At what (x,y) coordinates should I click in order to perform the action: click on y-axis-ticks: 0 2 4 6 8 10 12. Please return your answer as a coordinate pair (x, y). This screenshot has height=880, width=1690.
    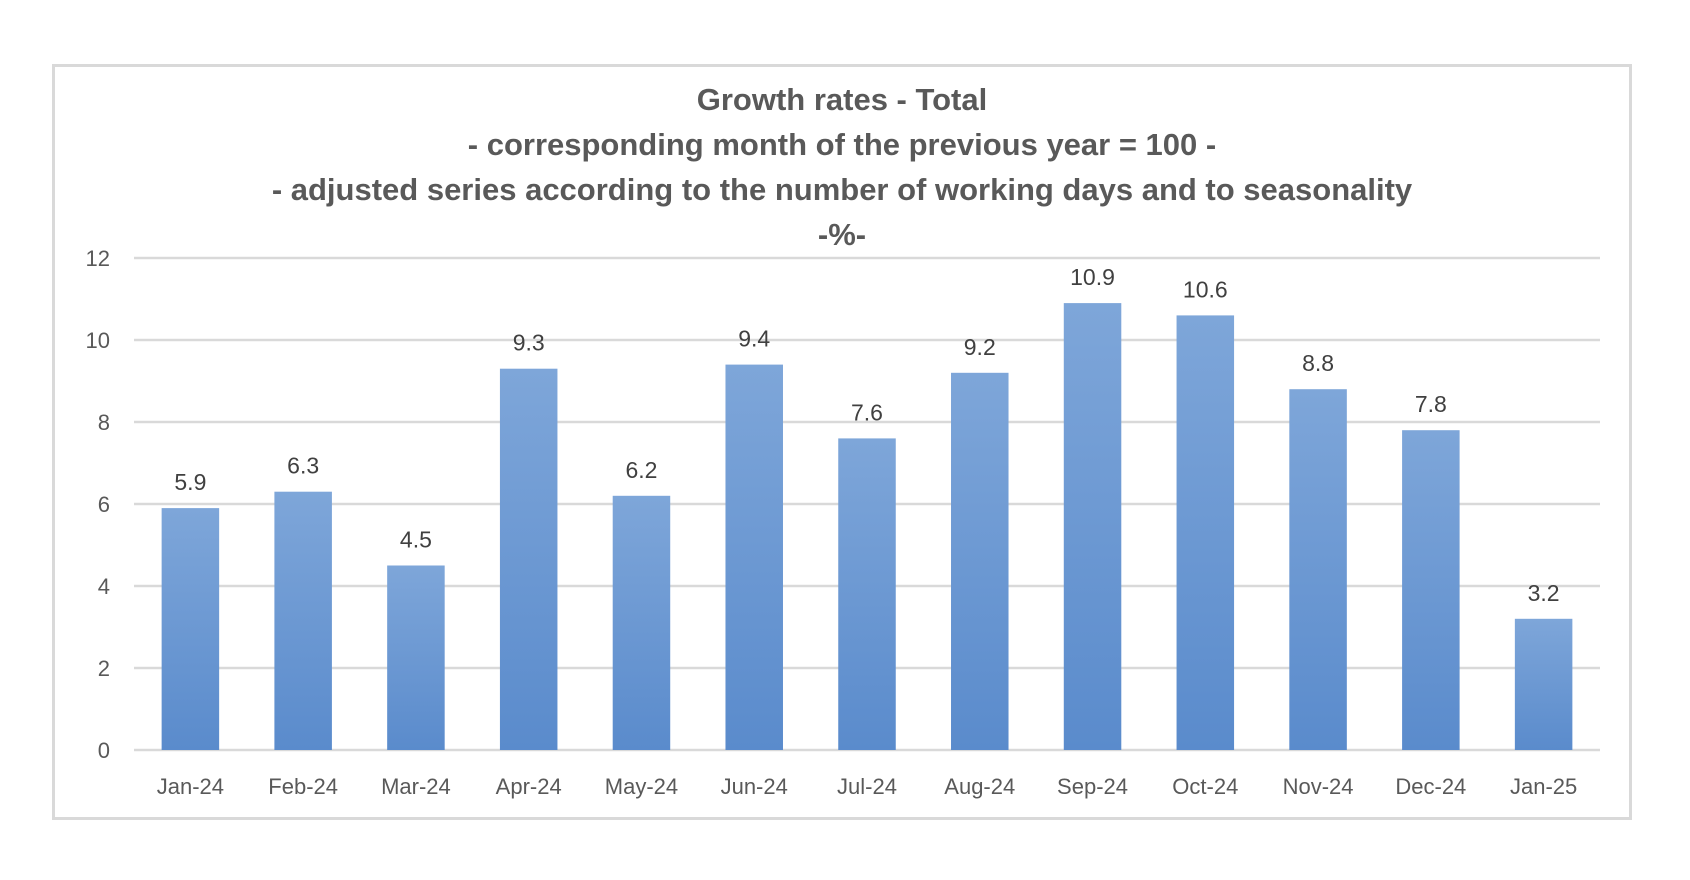
    Looking at the image, I should click on (98, 504).